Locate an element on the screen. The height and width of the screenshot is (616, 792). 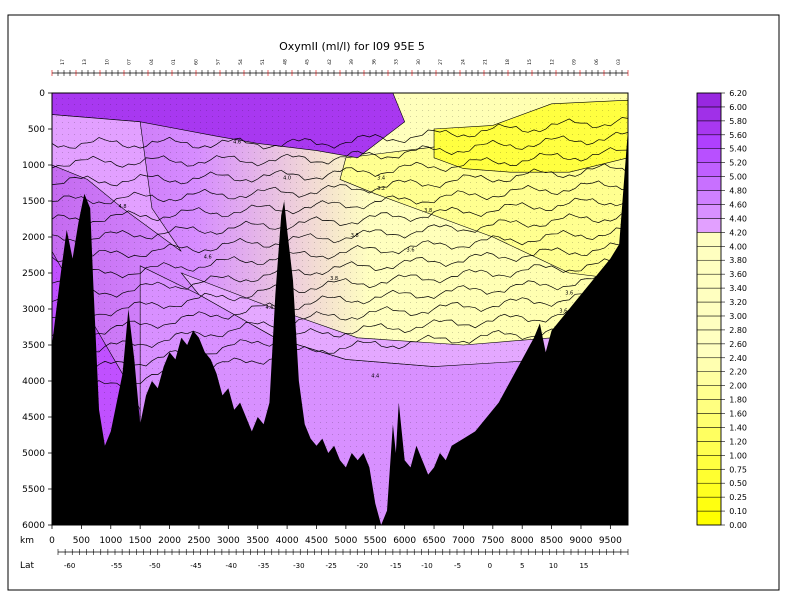
station-label-33: 33 is located at coordinates (397, 62).